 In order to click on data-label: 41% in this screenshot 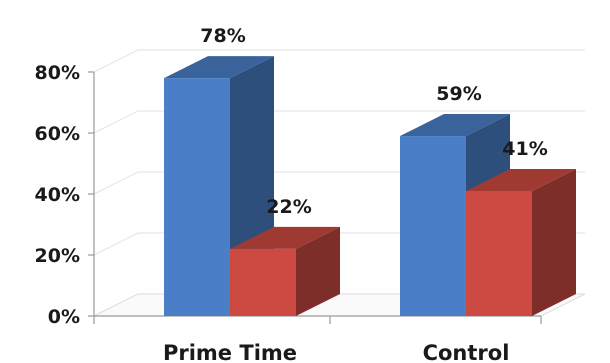, I will do `click(524, 149)`.